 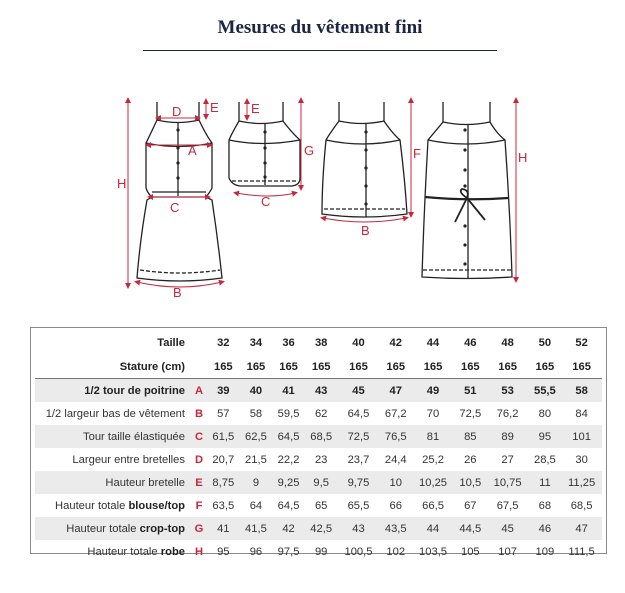 What do you see at coordinates (358, 551) in the screenshot?
I see `table-cell: 100,5` at bounding box center [358, 551].